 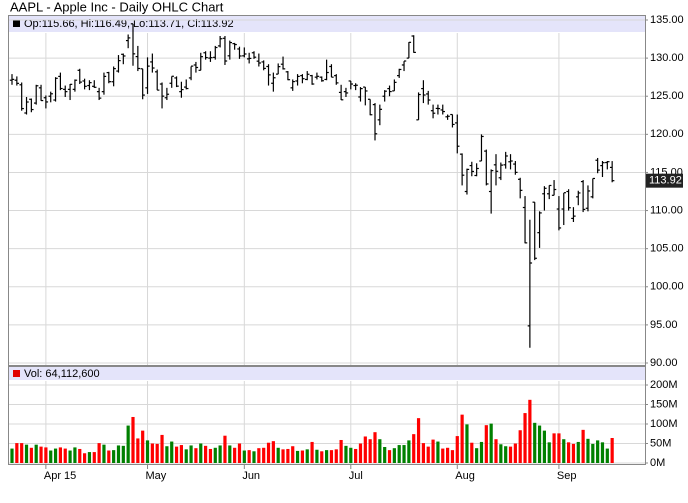 What do you see at coordinates (251, 476) in the screenshot?
I see `x-tick-label: Jun` at bounding box center [251, 476].